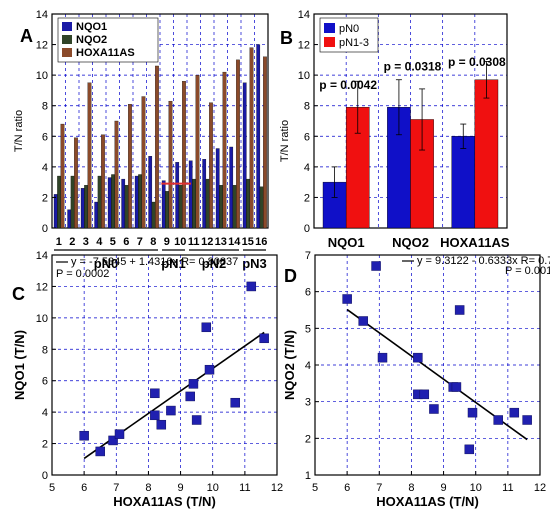 Image resolution: width=550 pixels, height=513 pixels. I want to click on panel-b-ytick-label: 14, so click(304, 15).